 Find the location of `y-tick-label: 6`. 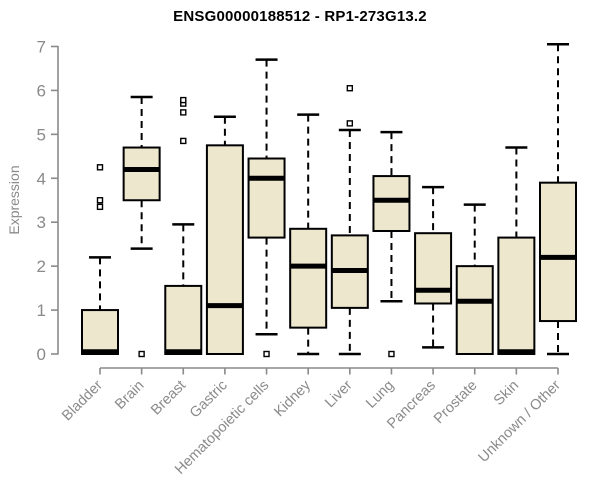

y-tick-label: 6 is located at coordinates (41, 90).